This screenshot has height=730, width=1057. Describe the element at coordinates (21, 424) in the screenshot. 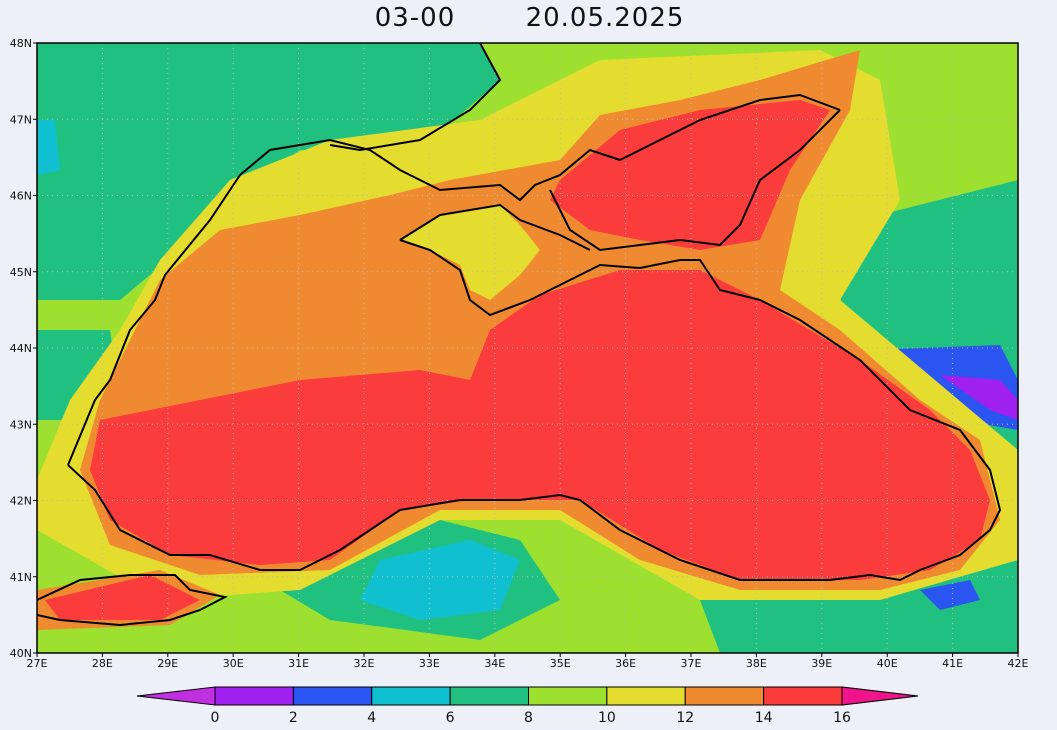

I see `y-tick-label: 43N` at that location.